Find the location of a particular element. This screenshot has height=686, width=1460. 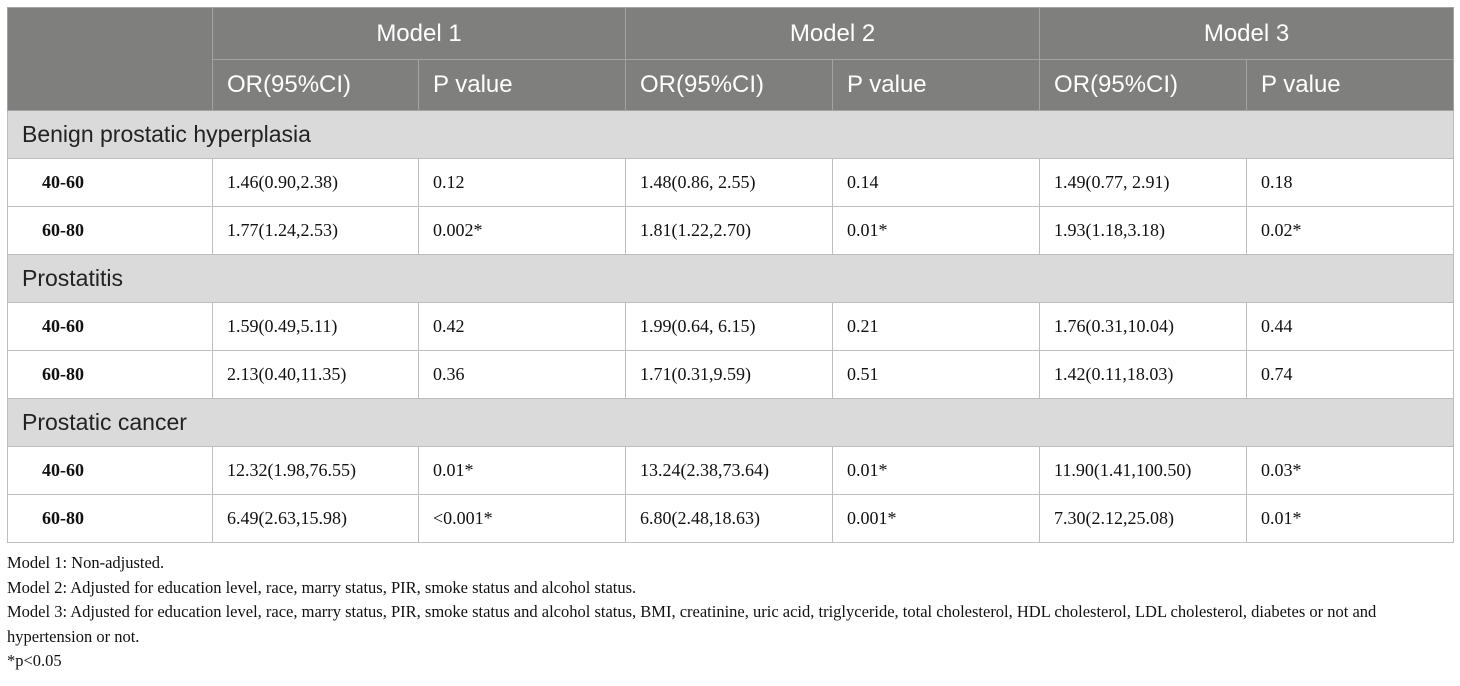

footnote-model-1: Model 1: Non-adjusted. is located at coordinates (86, 562).